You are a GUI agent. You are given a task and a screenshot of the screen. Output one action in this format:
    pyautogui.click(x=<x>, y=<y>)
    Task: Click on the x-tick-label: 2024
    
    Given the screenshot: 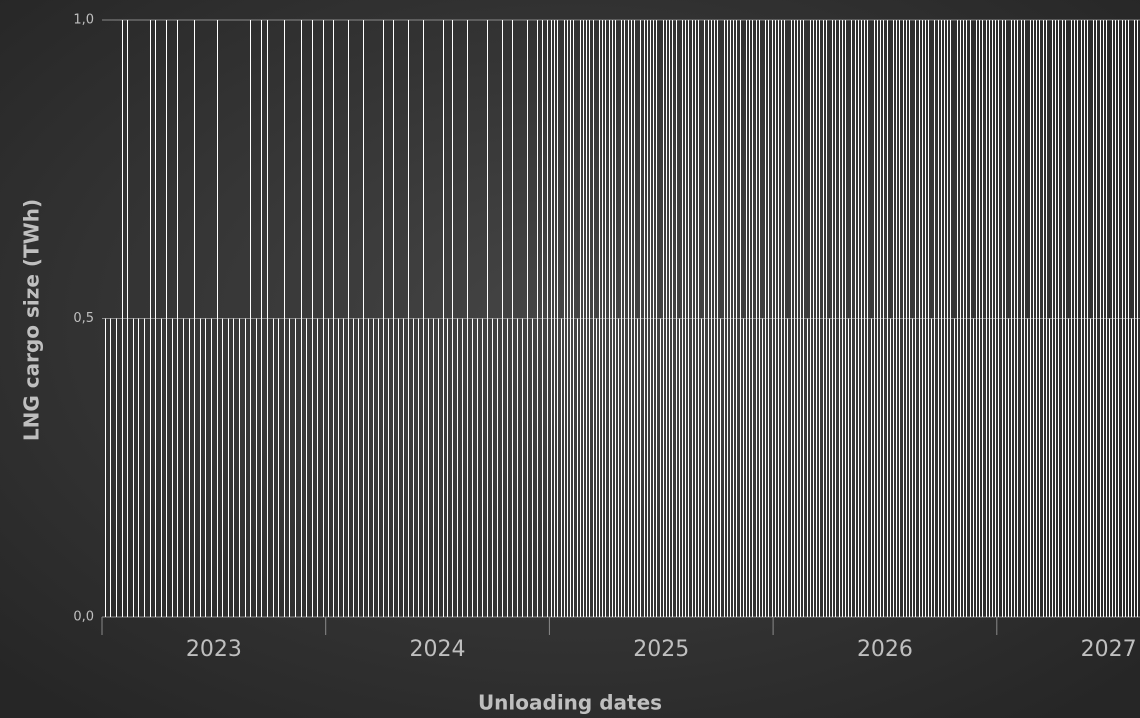 What is the action you would take?
    pyautogui.click(x=438, y=649)
    